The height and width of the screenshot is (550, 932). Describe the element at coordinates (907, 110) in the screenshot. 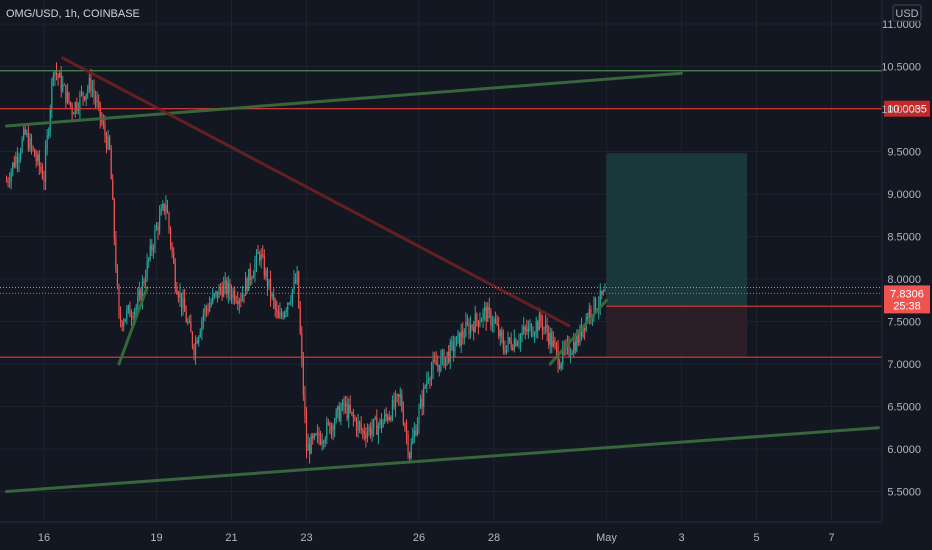

I see `price-label-text: 10.0035` at that location.